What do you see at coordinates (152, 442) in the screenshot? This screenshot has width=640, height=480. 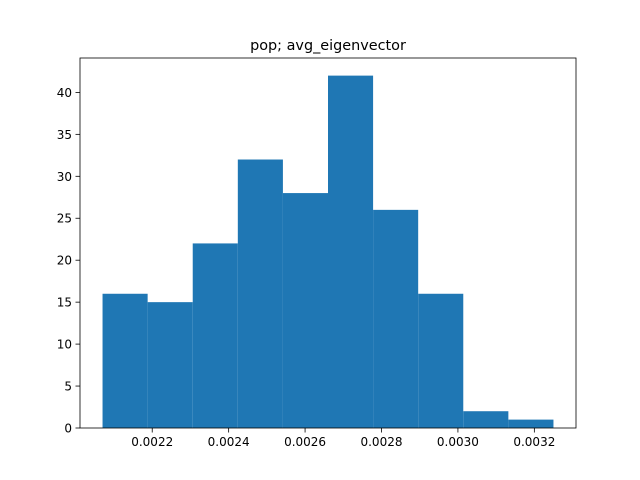 I see `x-tick-label: 0.0022` at bounding box center [152, 442].